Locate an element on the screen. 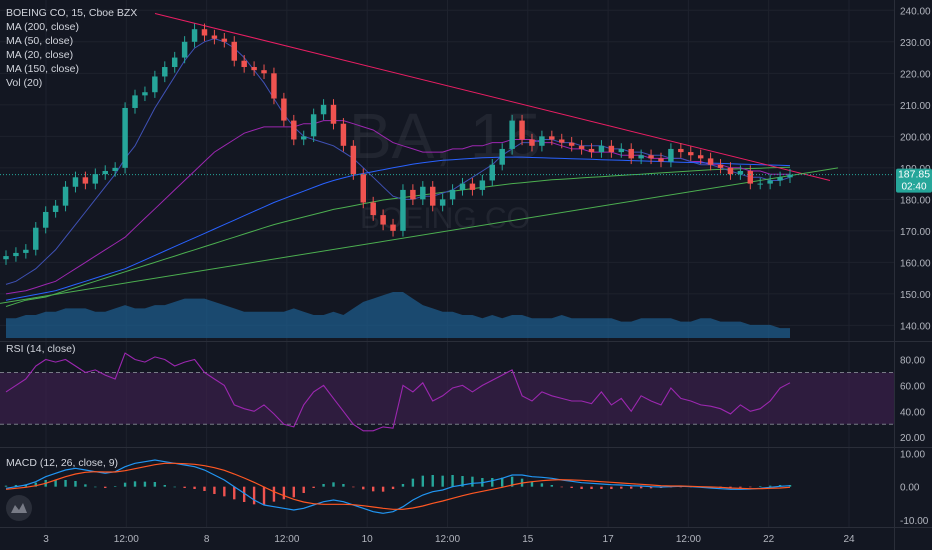 Image resolution: width=932 pixels, height=550 pixels. rsi-title: RSI (14, close) is located at coordinates (40, 349).